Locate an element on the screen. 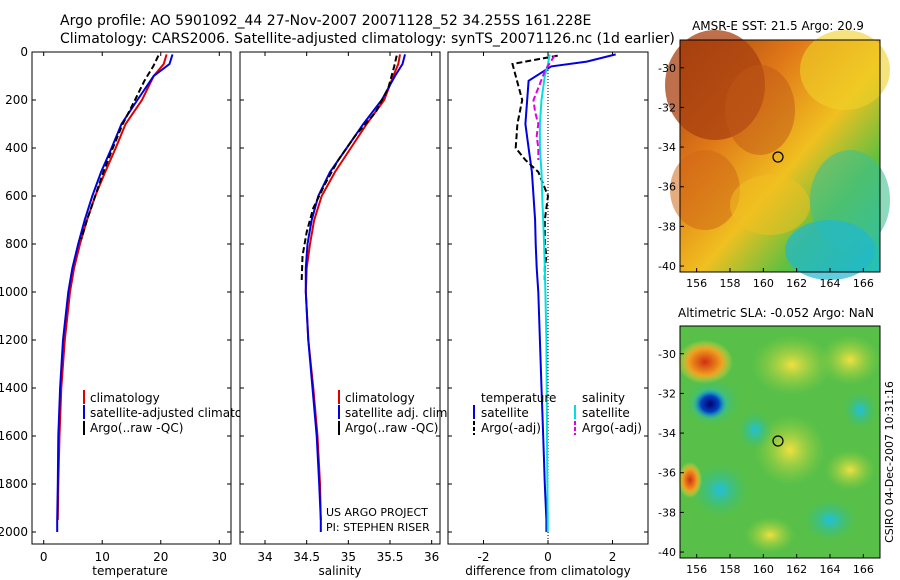 The width and height of the screenshot is (900, 580). x-tick-label: 35.5 is located at coordinates (390, 557).